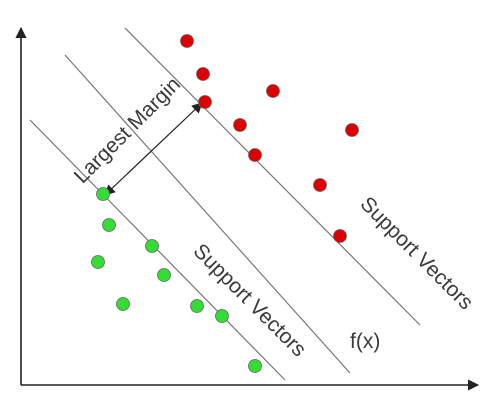  I want to click on largest-margin-label: Largest Margin, so click(127, 130).